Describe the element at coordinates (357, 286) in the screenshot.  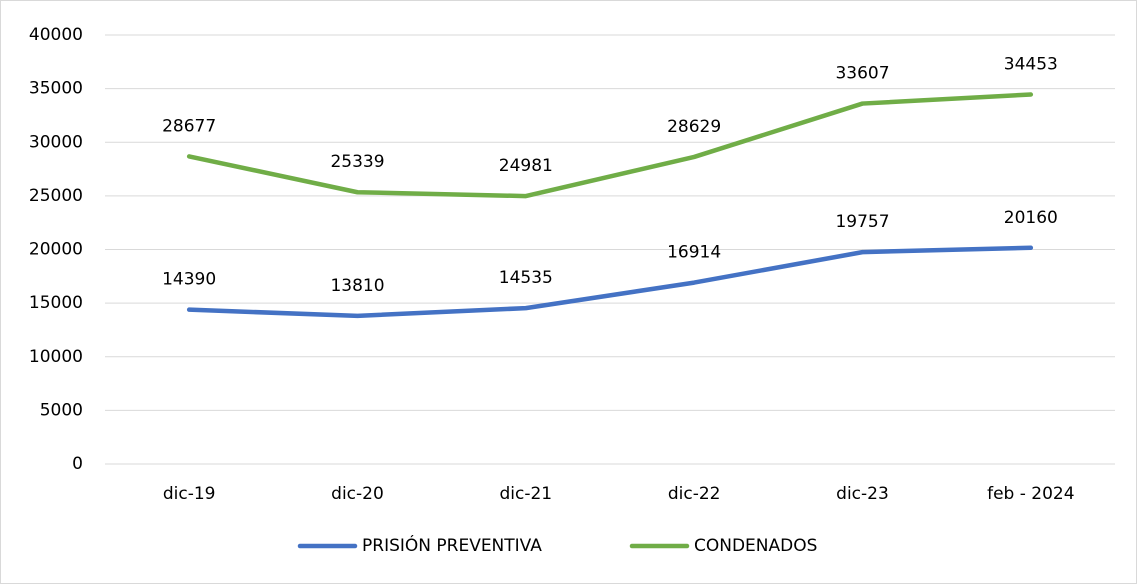
I see `data-label: 13810` at that location.